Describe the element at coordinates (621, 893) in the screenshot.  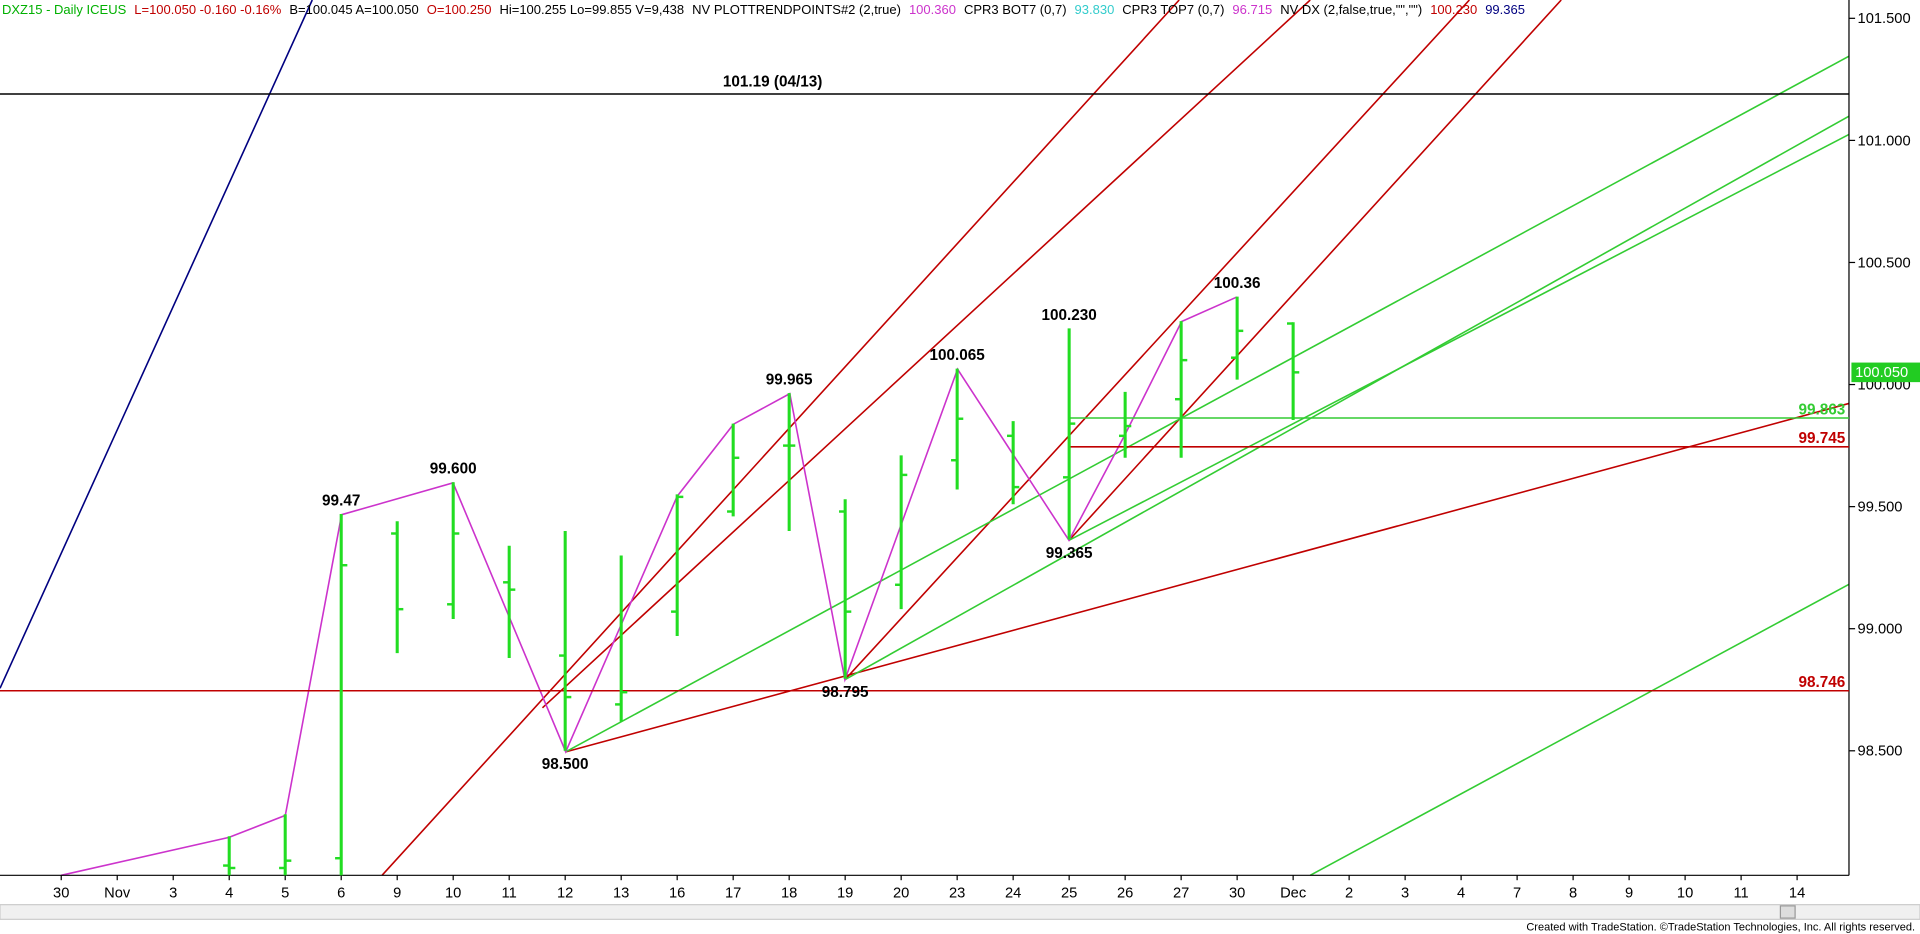
I see `x-tick-label: 13` at that location.